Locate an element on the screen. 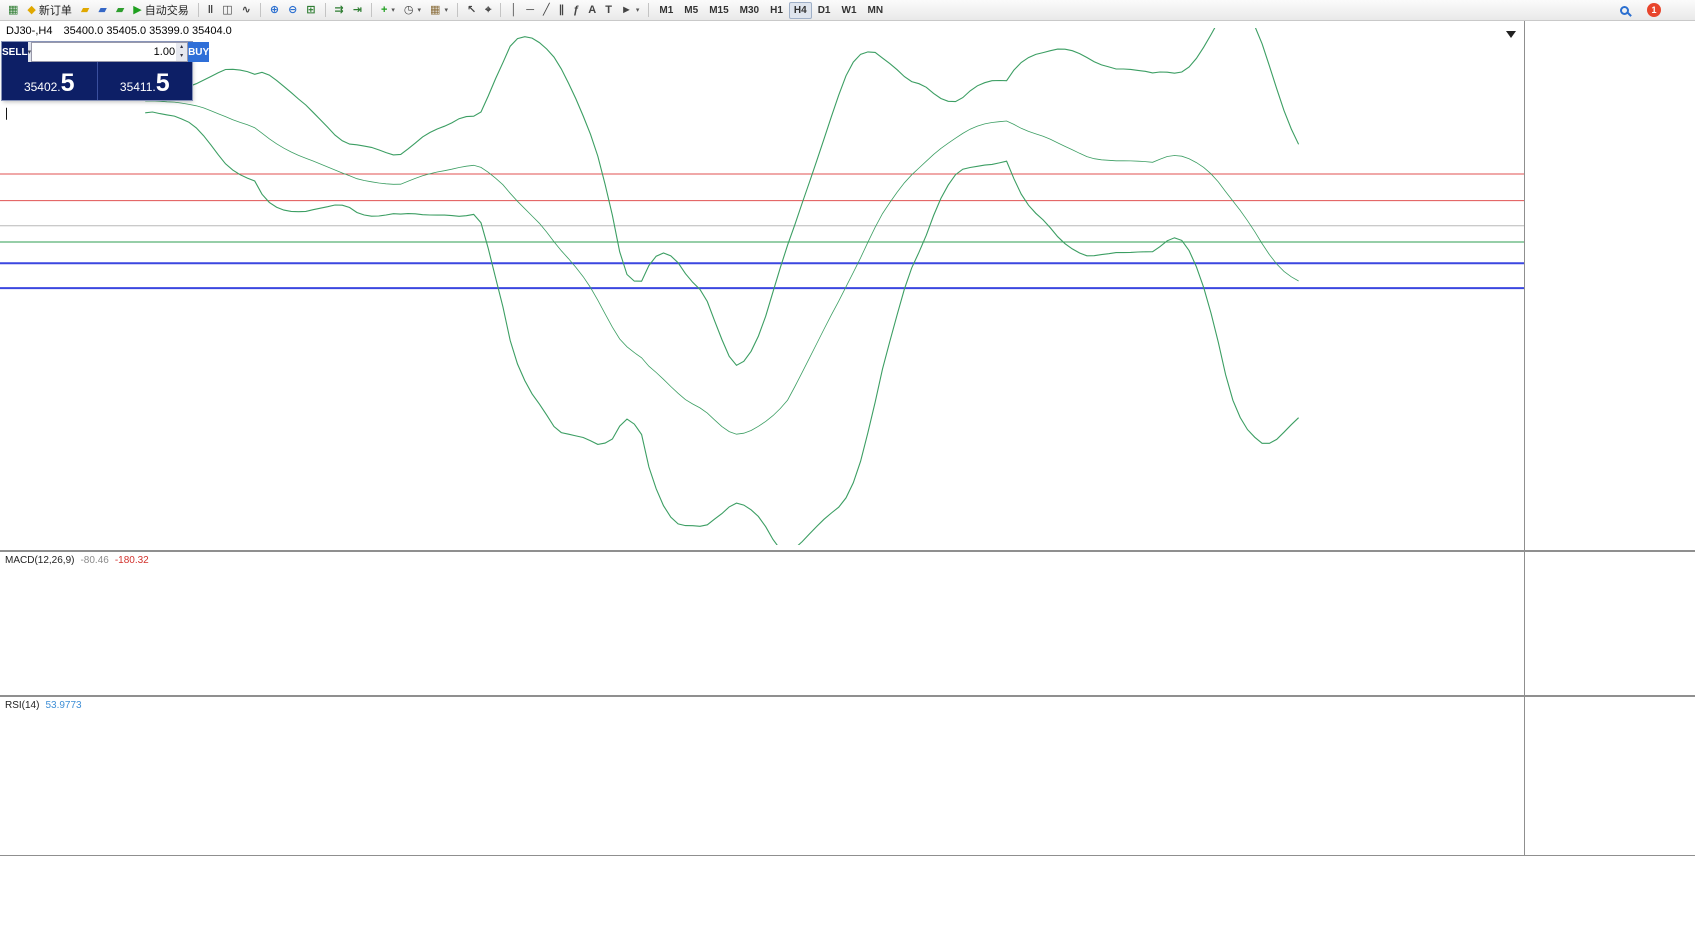  new-chart-icon: ▦ is located at coordinates (13, 9).